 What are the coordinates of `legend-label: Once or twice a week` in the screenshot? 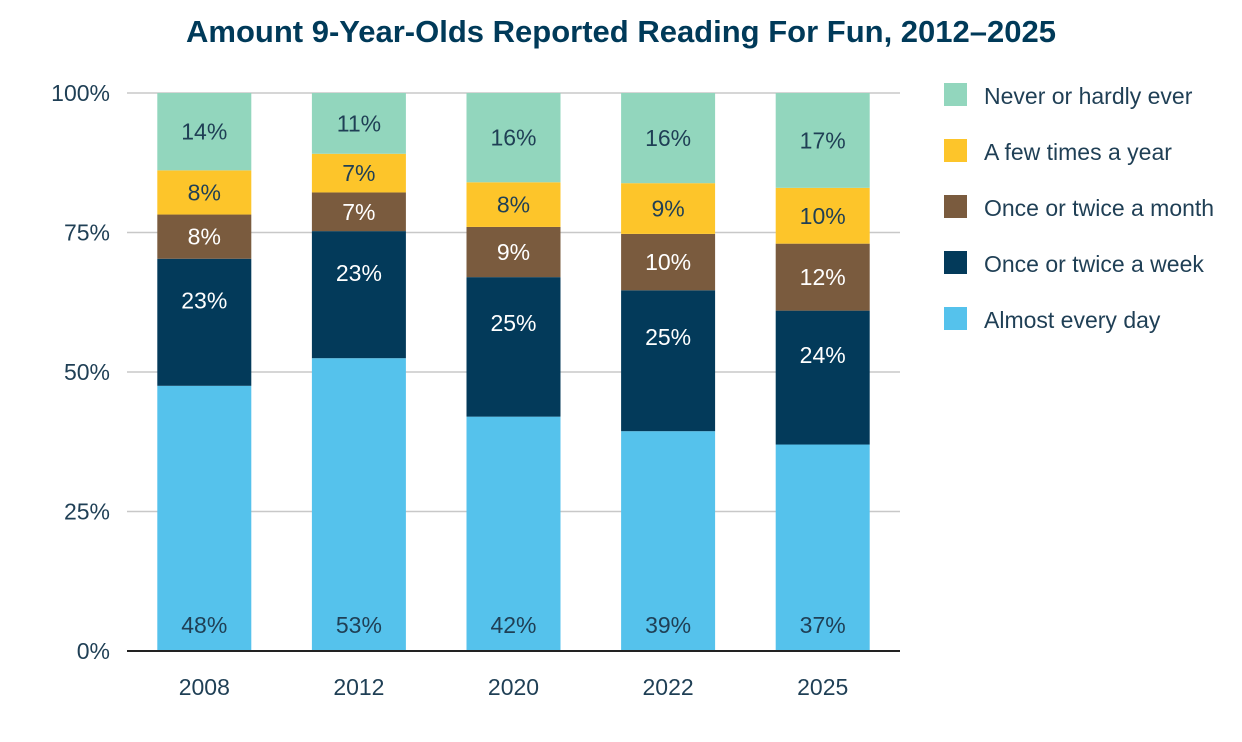 It's located at (1094, 264).